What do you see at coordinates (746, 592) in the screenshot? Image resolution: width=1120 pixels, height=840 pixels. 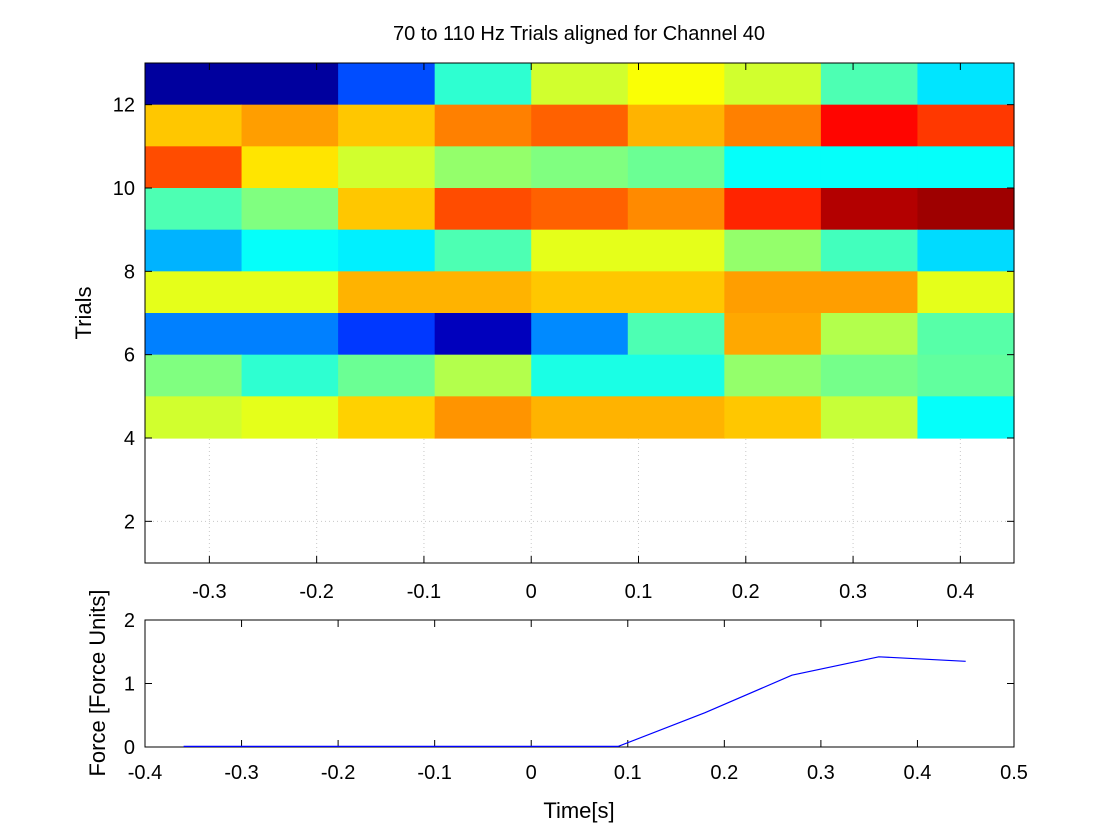 I see `x-tick-label: 0.2` at bounding box center [746, 592].